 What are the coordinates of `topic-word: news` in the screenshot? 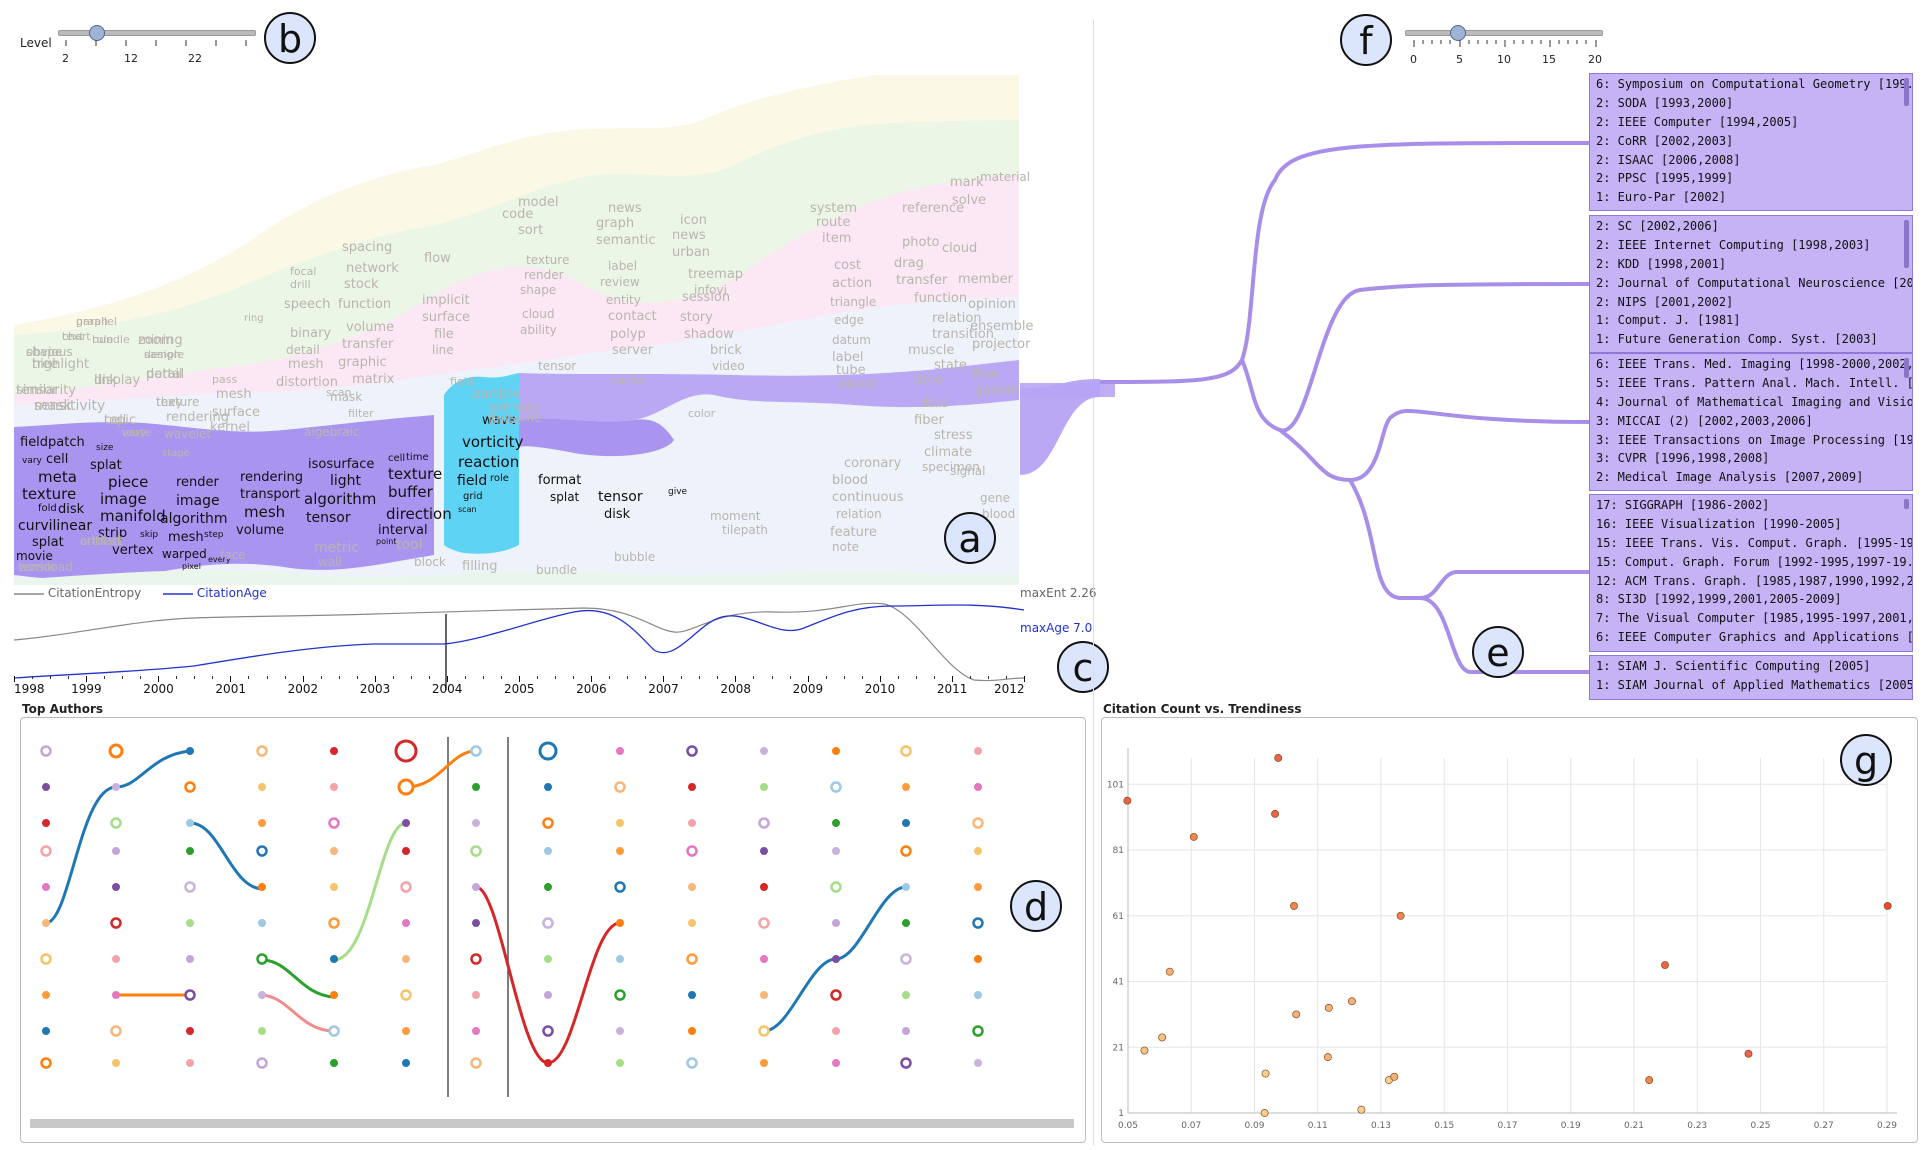 It's located at (625, 208).